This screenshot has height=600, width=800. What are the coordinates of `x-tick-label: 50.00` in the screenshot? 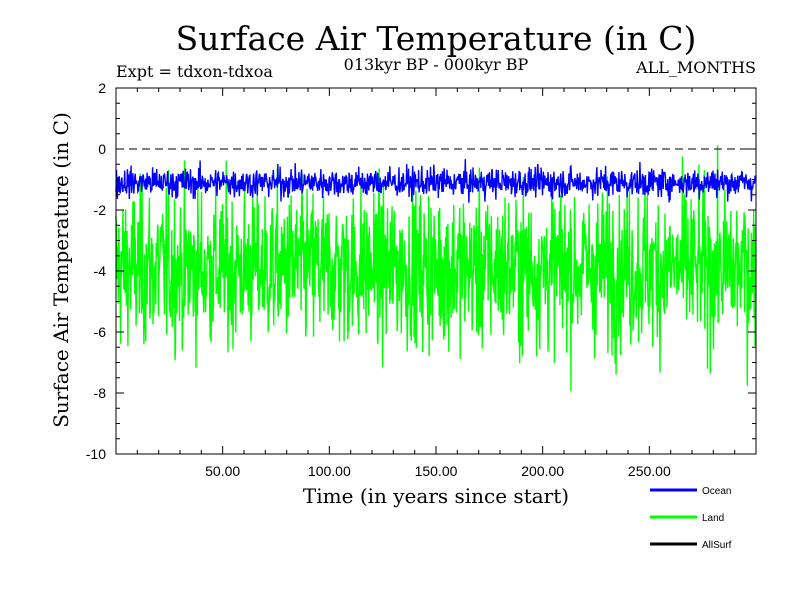 It's located at (222, 471).